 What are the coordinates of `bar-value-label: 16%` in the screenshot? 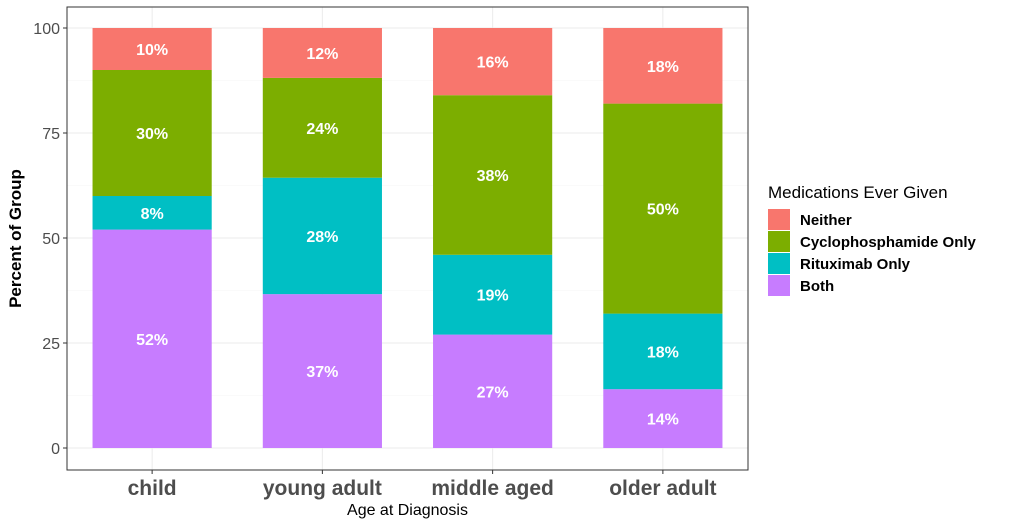 It's located at (493, 63).